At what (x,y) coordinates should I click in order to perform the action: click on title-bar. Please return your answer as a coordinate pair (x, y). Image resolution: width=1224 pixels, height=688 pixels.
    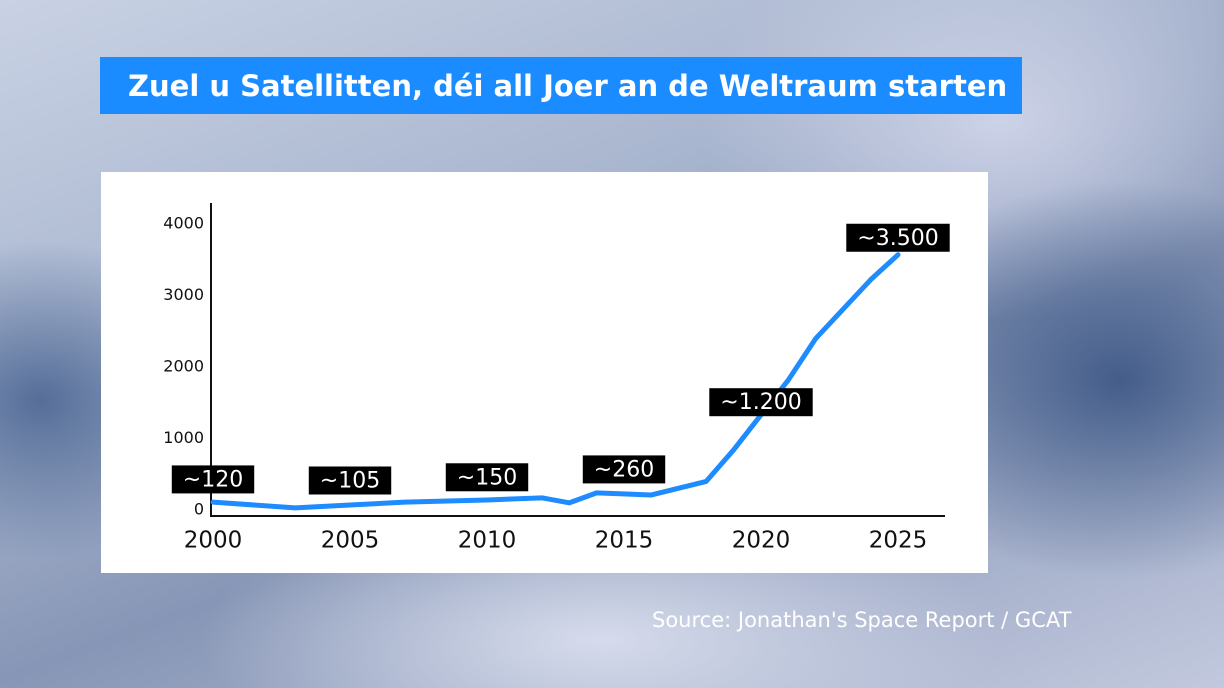
    Looking at the image, I should click on (561, 85).